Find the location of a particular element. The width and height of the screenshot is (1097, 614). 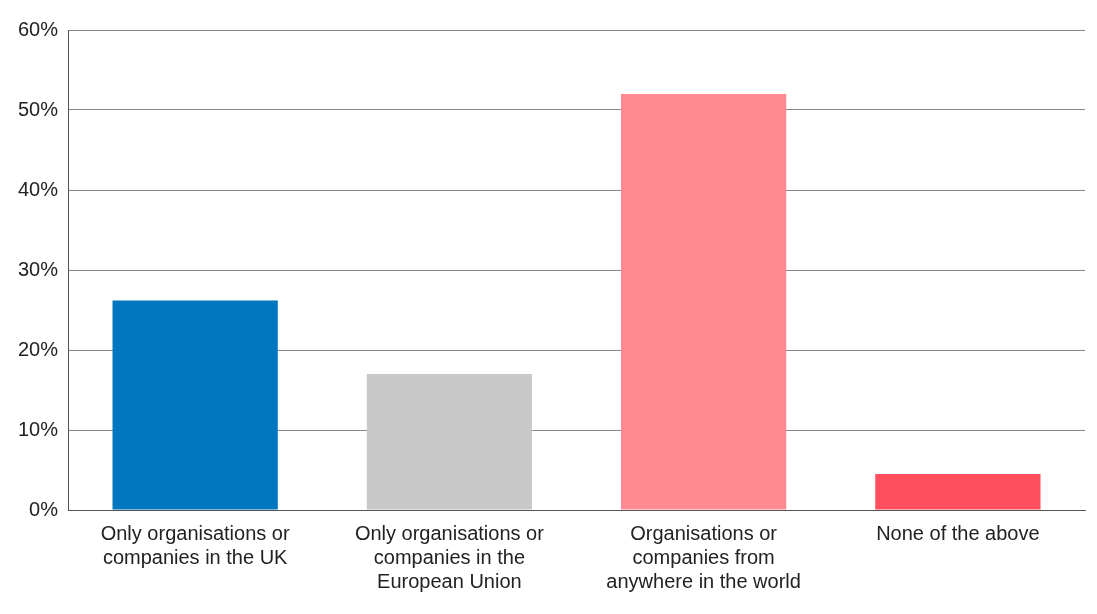

y-tick-label: 50% is located at coordinates (38, 108).